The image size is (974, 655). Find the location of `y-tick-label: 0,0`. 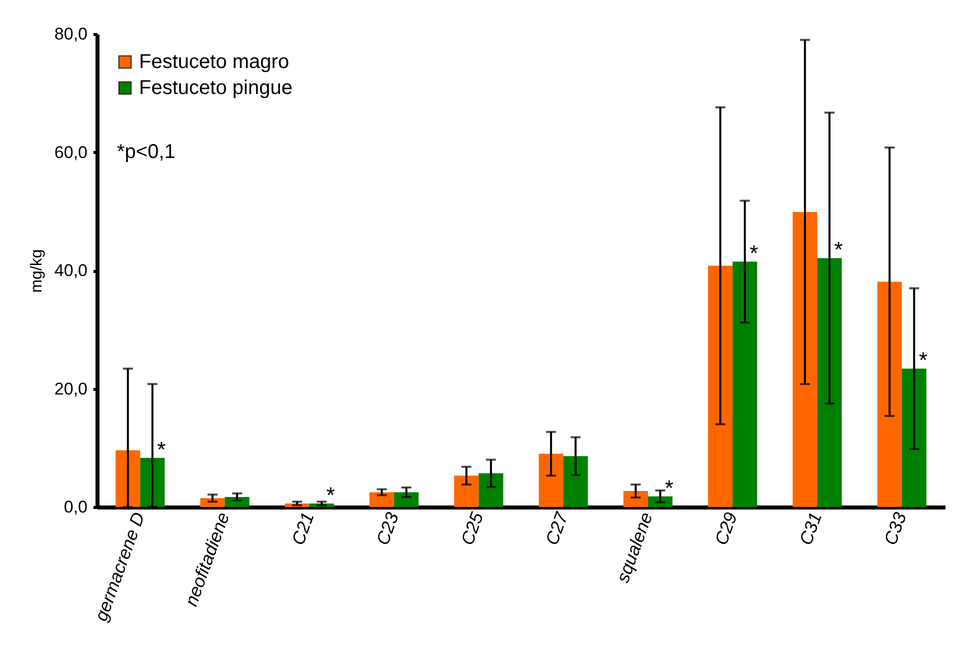

y-tick-label: 0,0 is located at coordinates (76, 507).